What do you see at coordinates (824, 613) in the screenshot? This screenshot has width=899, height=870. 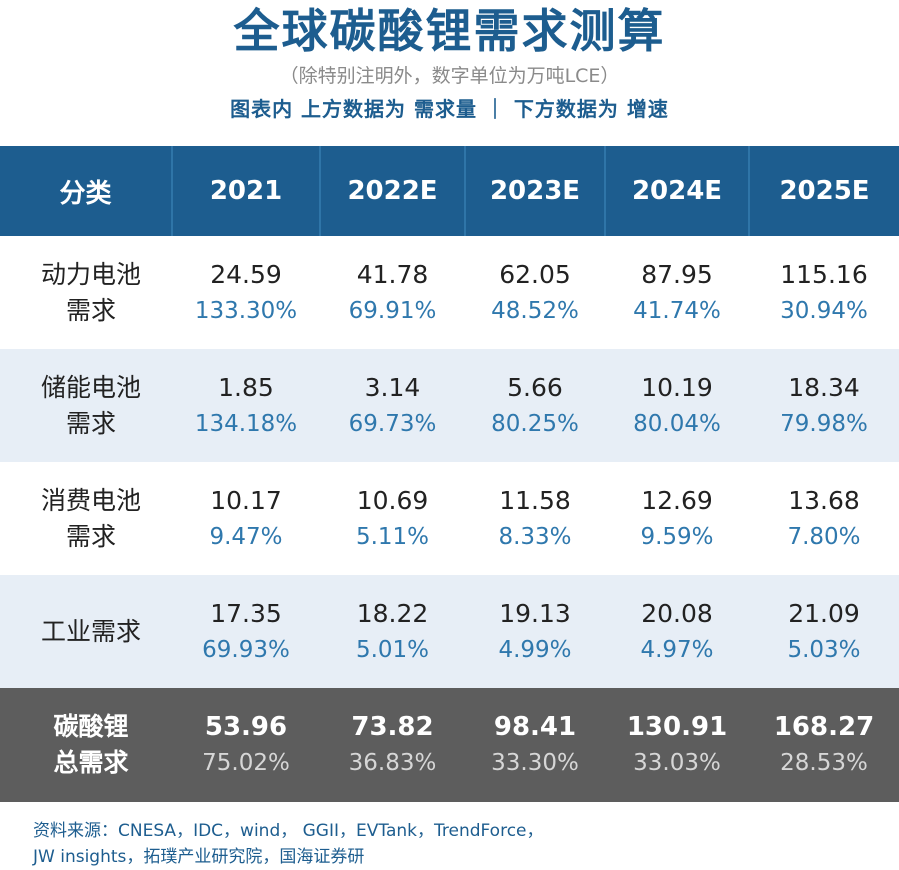 I see `demand-value: 21.09` at bounding box center [824, 613].